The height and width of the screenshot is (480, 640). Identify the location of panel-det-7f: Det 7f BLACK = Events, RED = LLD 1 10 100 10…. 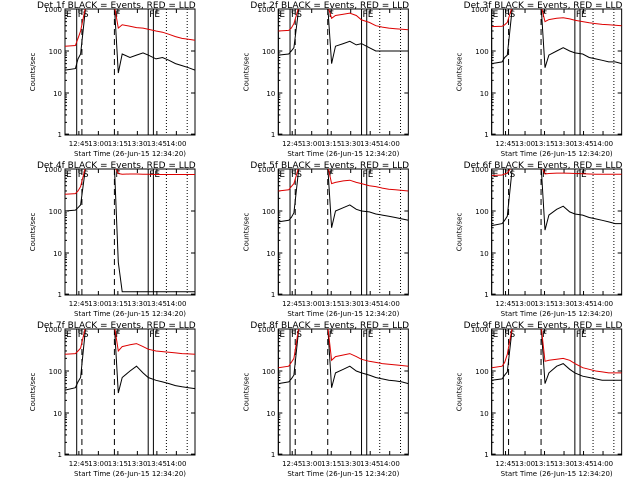
(112, 399).